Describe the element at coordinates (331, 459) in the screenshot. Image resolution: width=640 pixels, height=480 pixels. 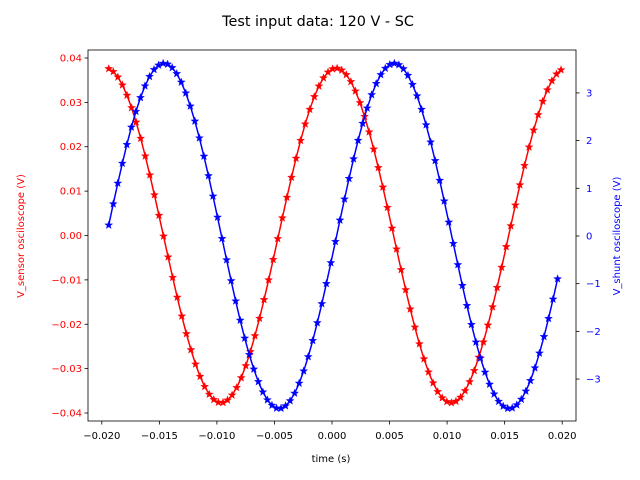
I see `x-axis-label: time (s)` at that location.